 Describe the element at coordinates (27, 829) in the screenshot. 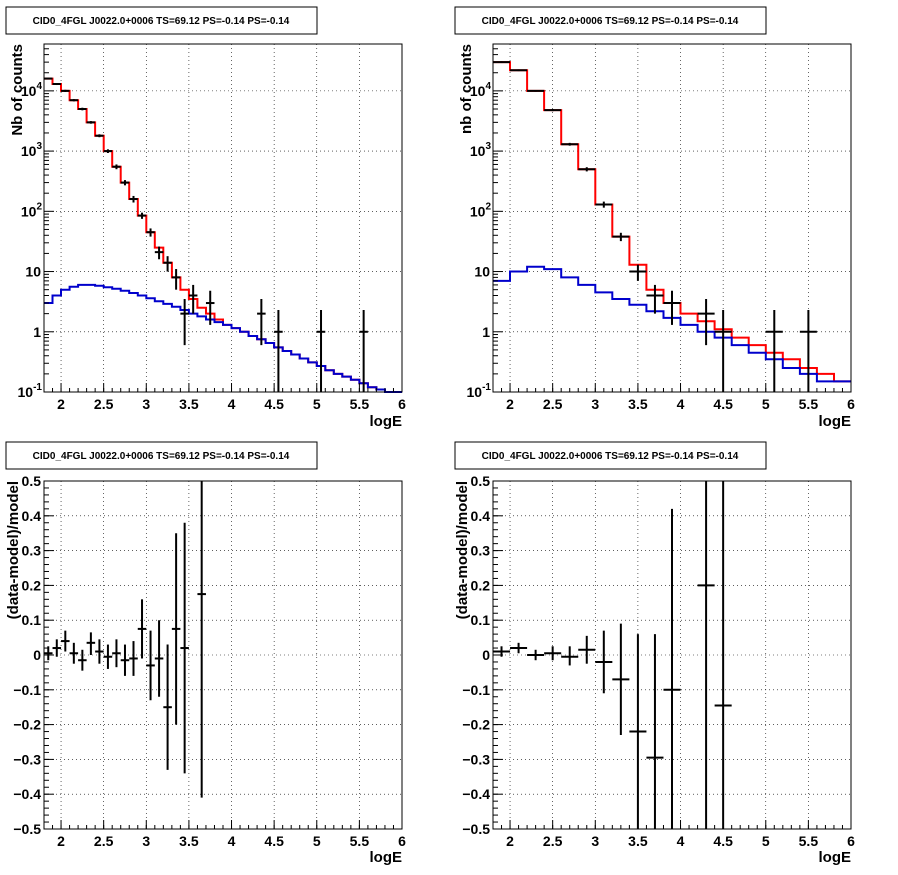

I see `y-tick-label: −0.5` at that location.